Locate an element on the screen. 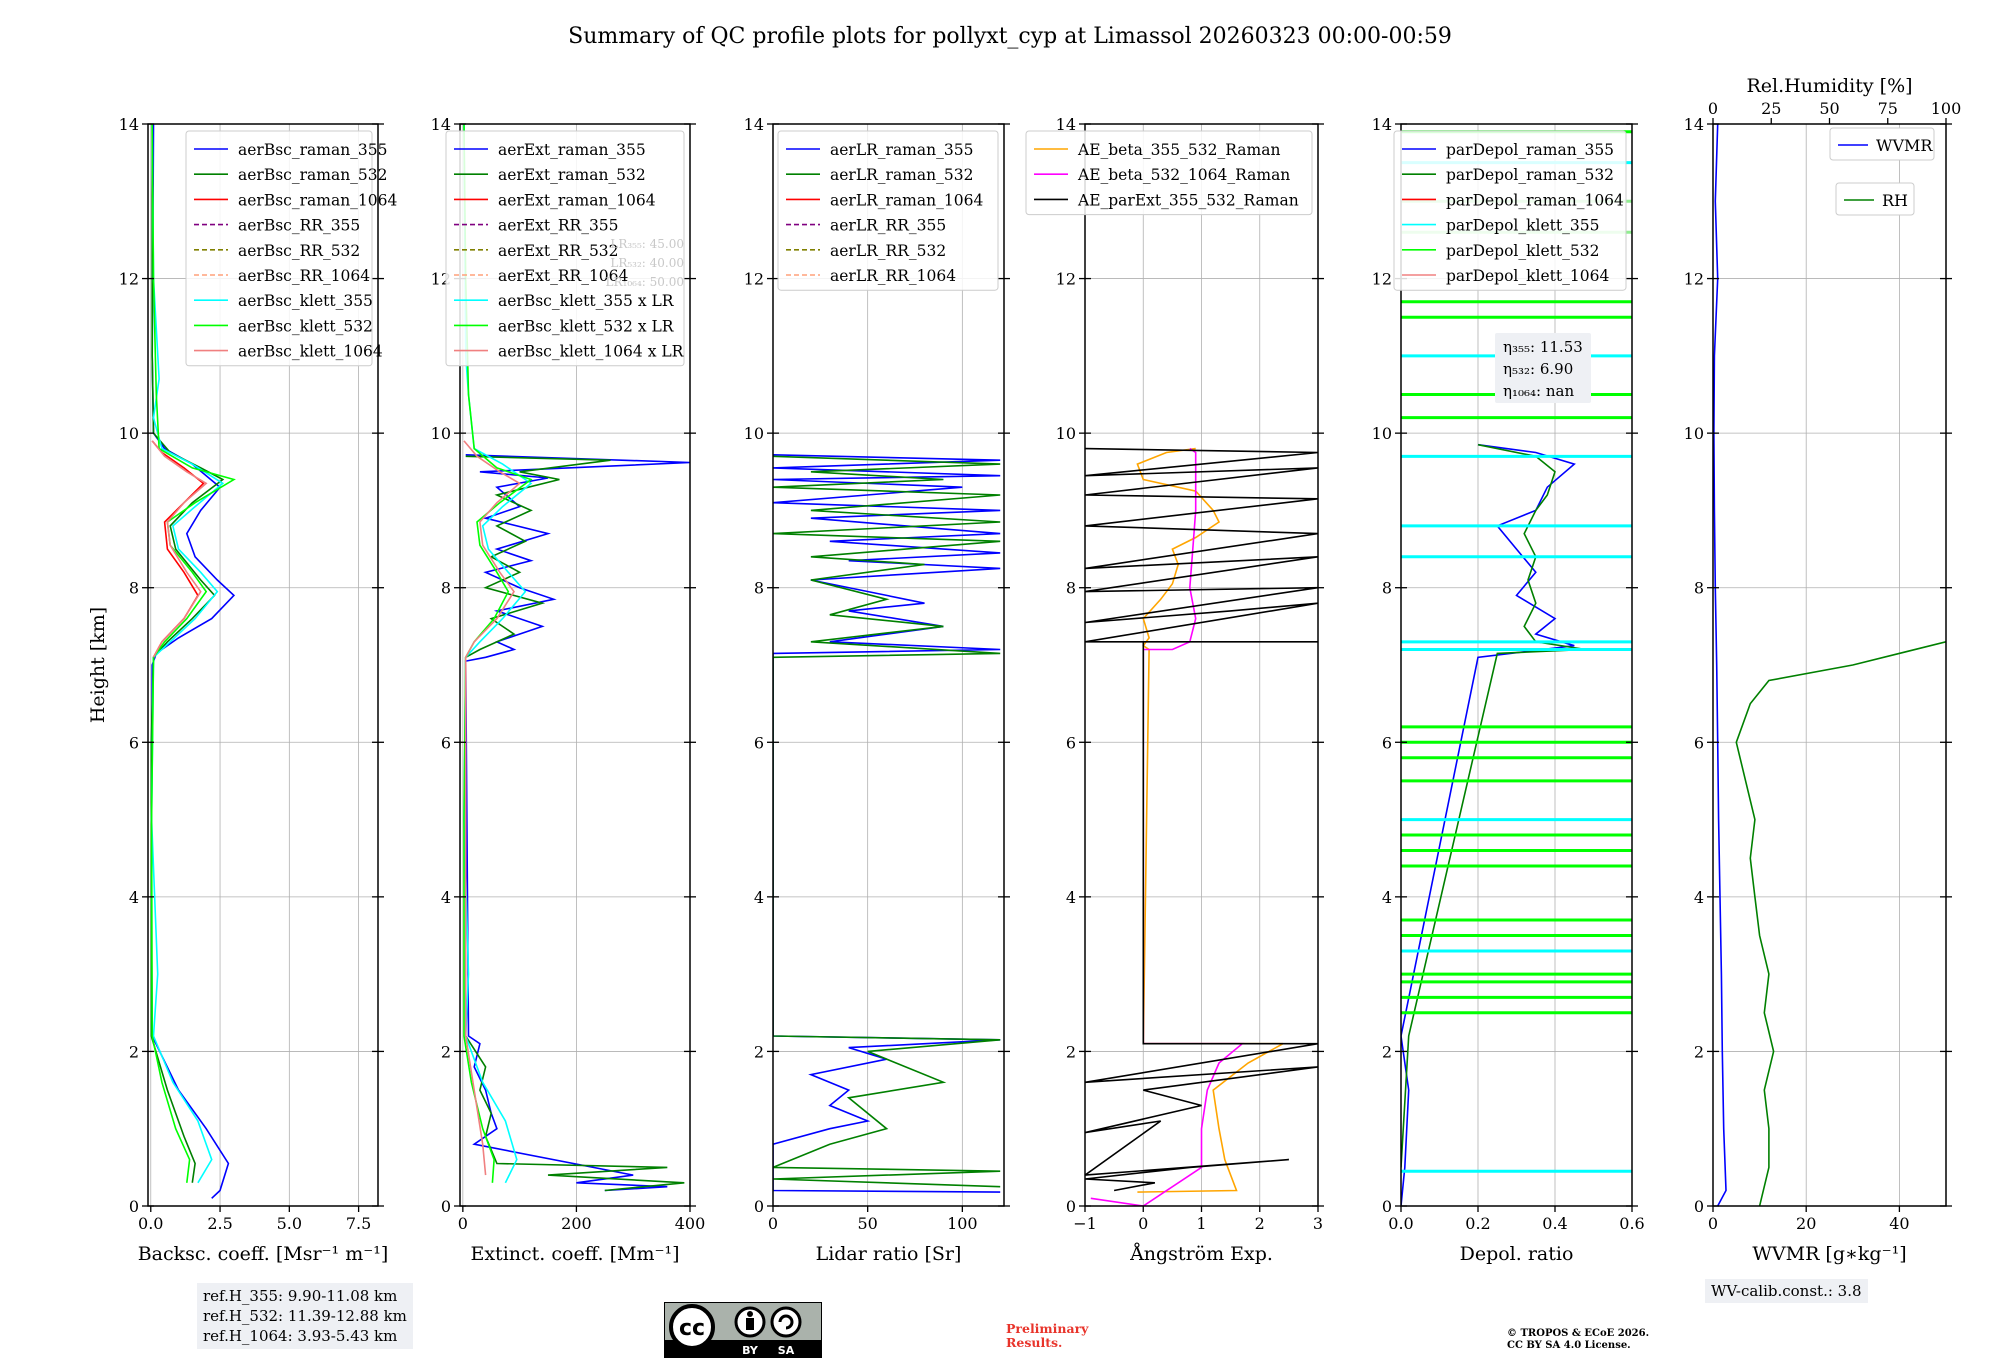  cc-by-sa-logo: cc BY SA is located at coordinates (743, 1330).